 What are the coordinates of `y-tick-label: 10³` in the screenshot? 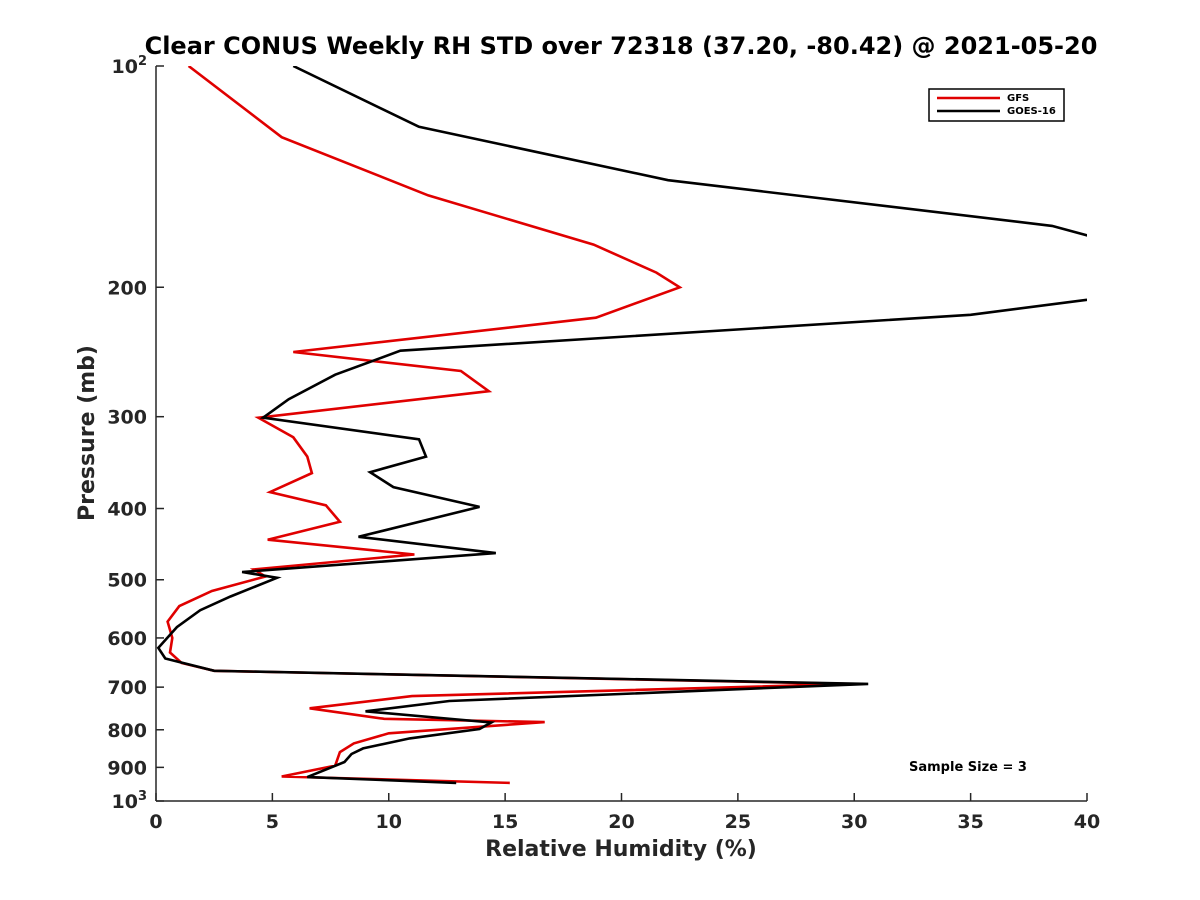 It's located at (130, 801).